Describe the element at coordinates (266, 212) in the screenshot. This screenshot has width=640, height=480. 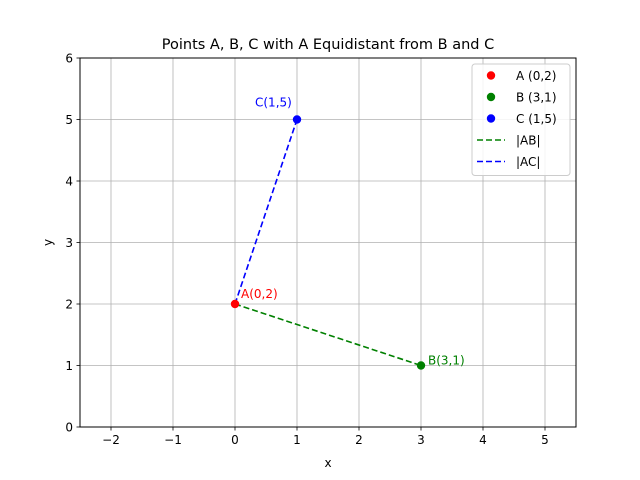
I see `segment-ac` at that location.